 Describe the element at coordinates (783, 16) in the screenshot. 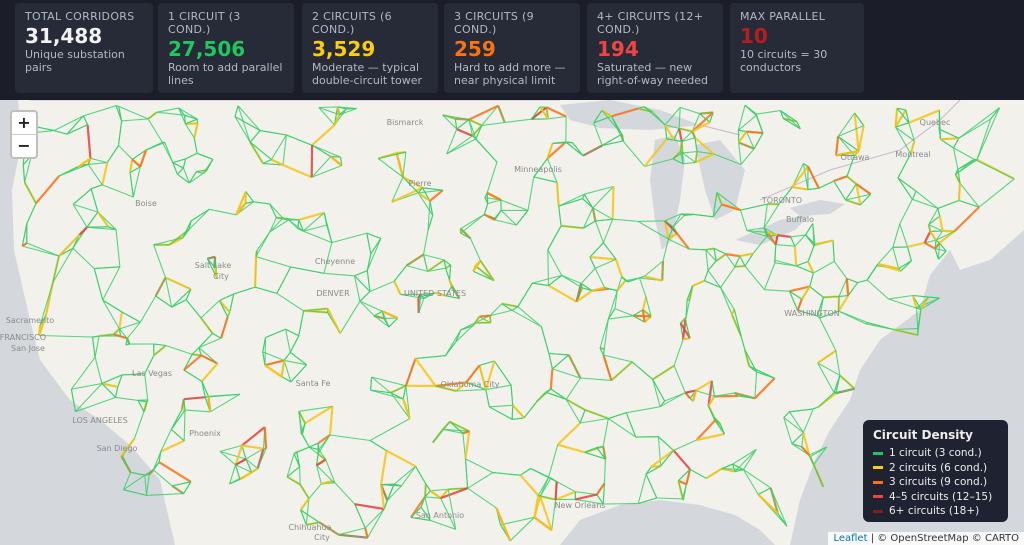

I see `stat-label: MAX PARALLEL` at that location.